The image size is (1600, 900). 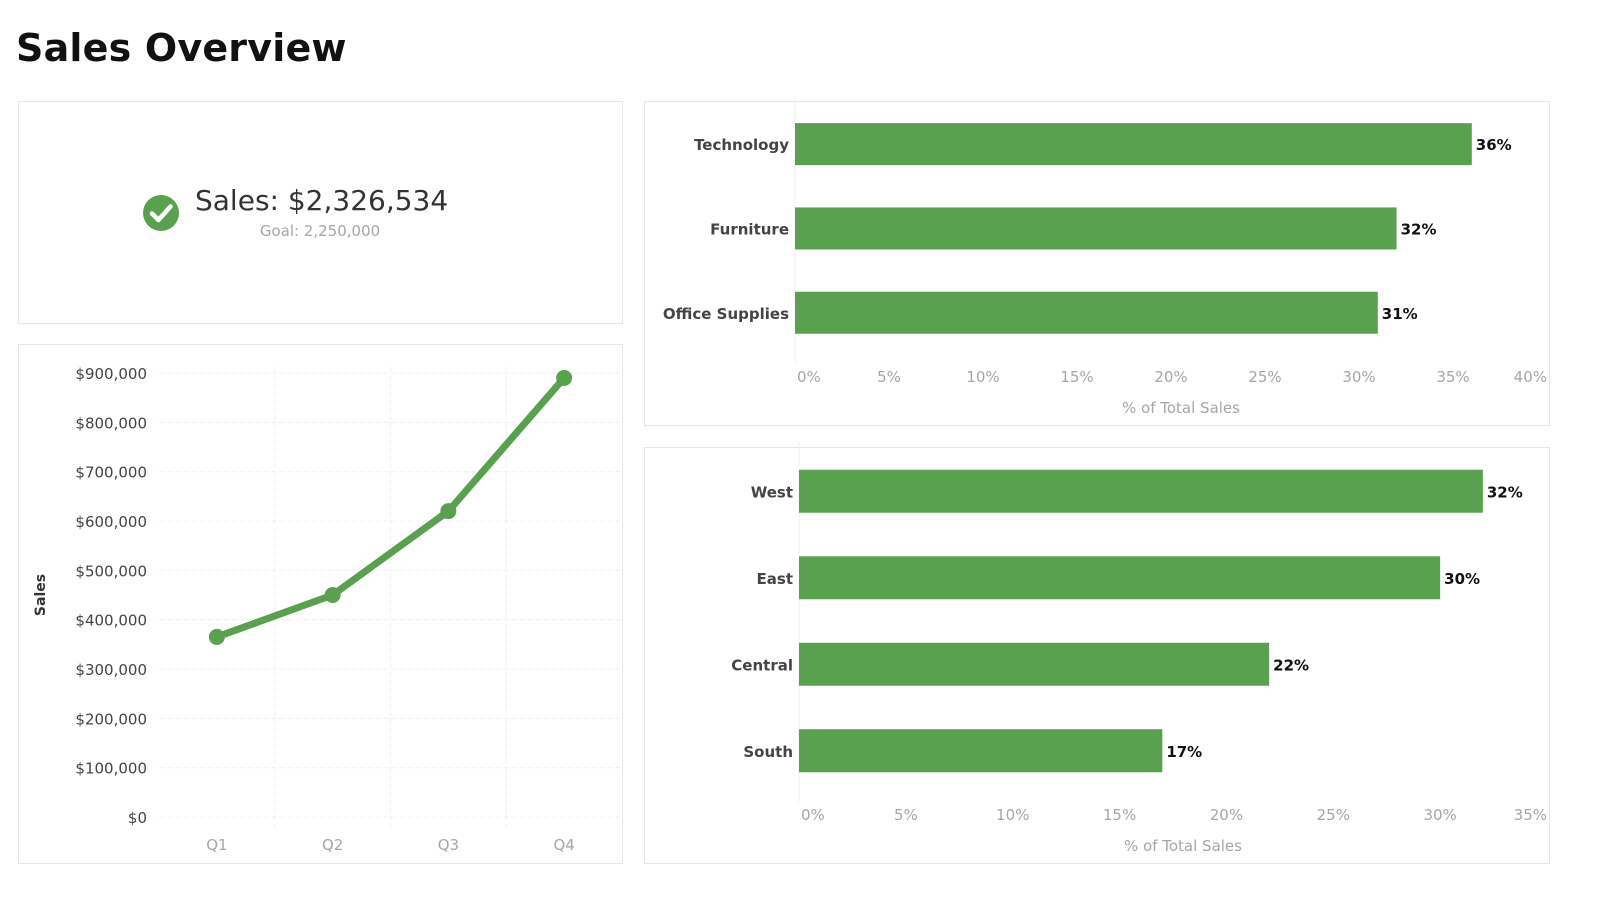 What do you see at coordinates (762, 665) in the screenshot?
I see `category-label: Central` at bounding box center [762, 665].